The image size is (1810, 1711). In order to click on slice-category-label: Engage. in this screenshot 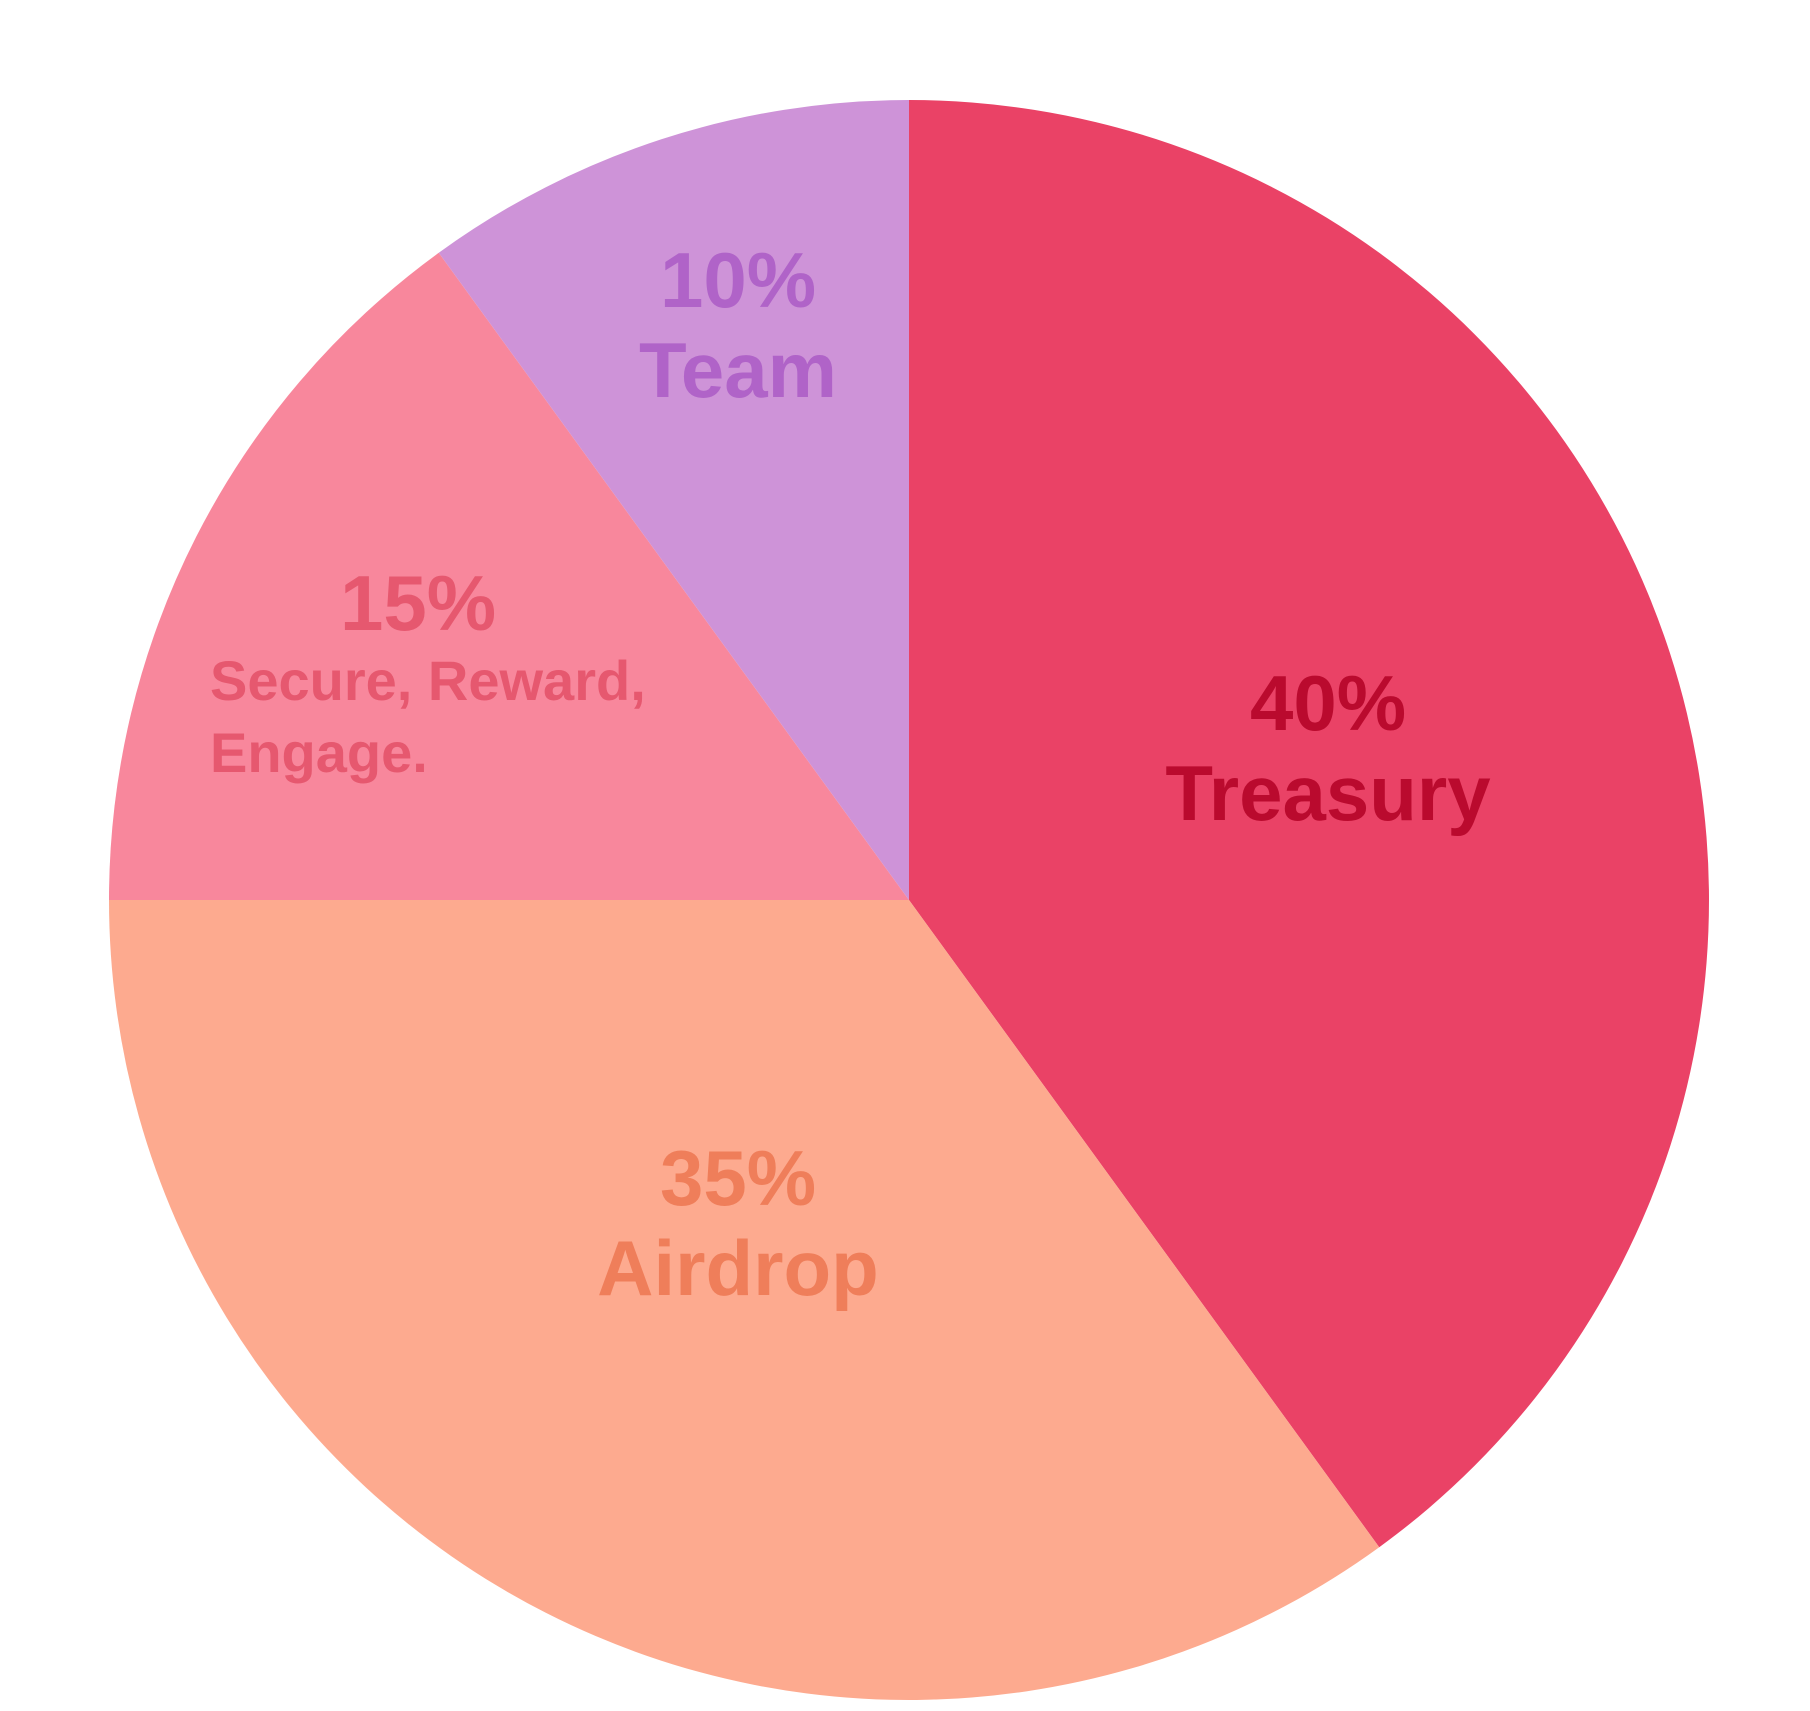, I will do `click(319, 752)`.